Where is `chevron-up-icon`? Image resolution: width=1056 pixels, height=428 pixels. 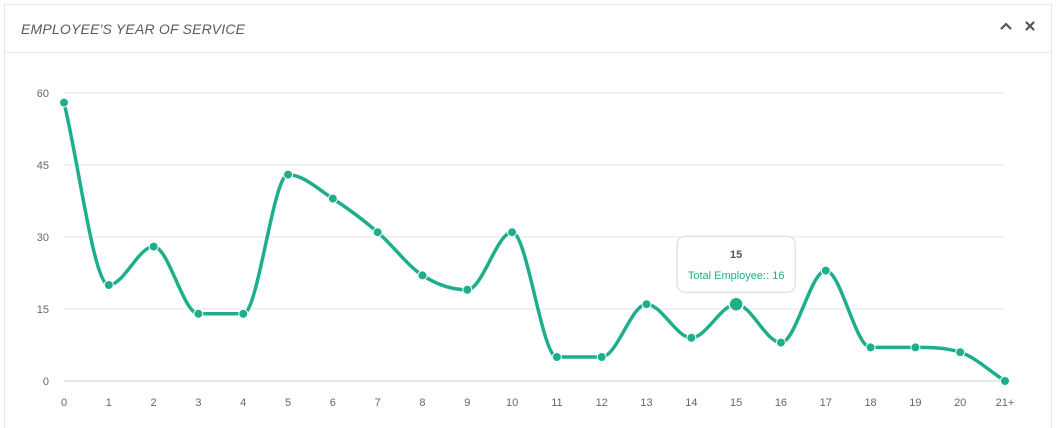 chevron-up-icon is located at coordinates (1006, 26).